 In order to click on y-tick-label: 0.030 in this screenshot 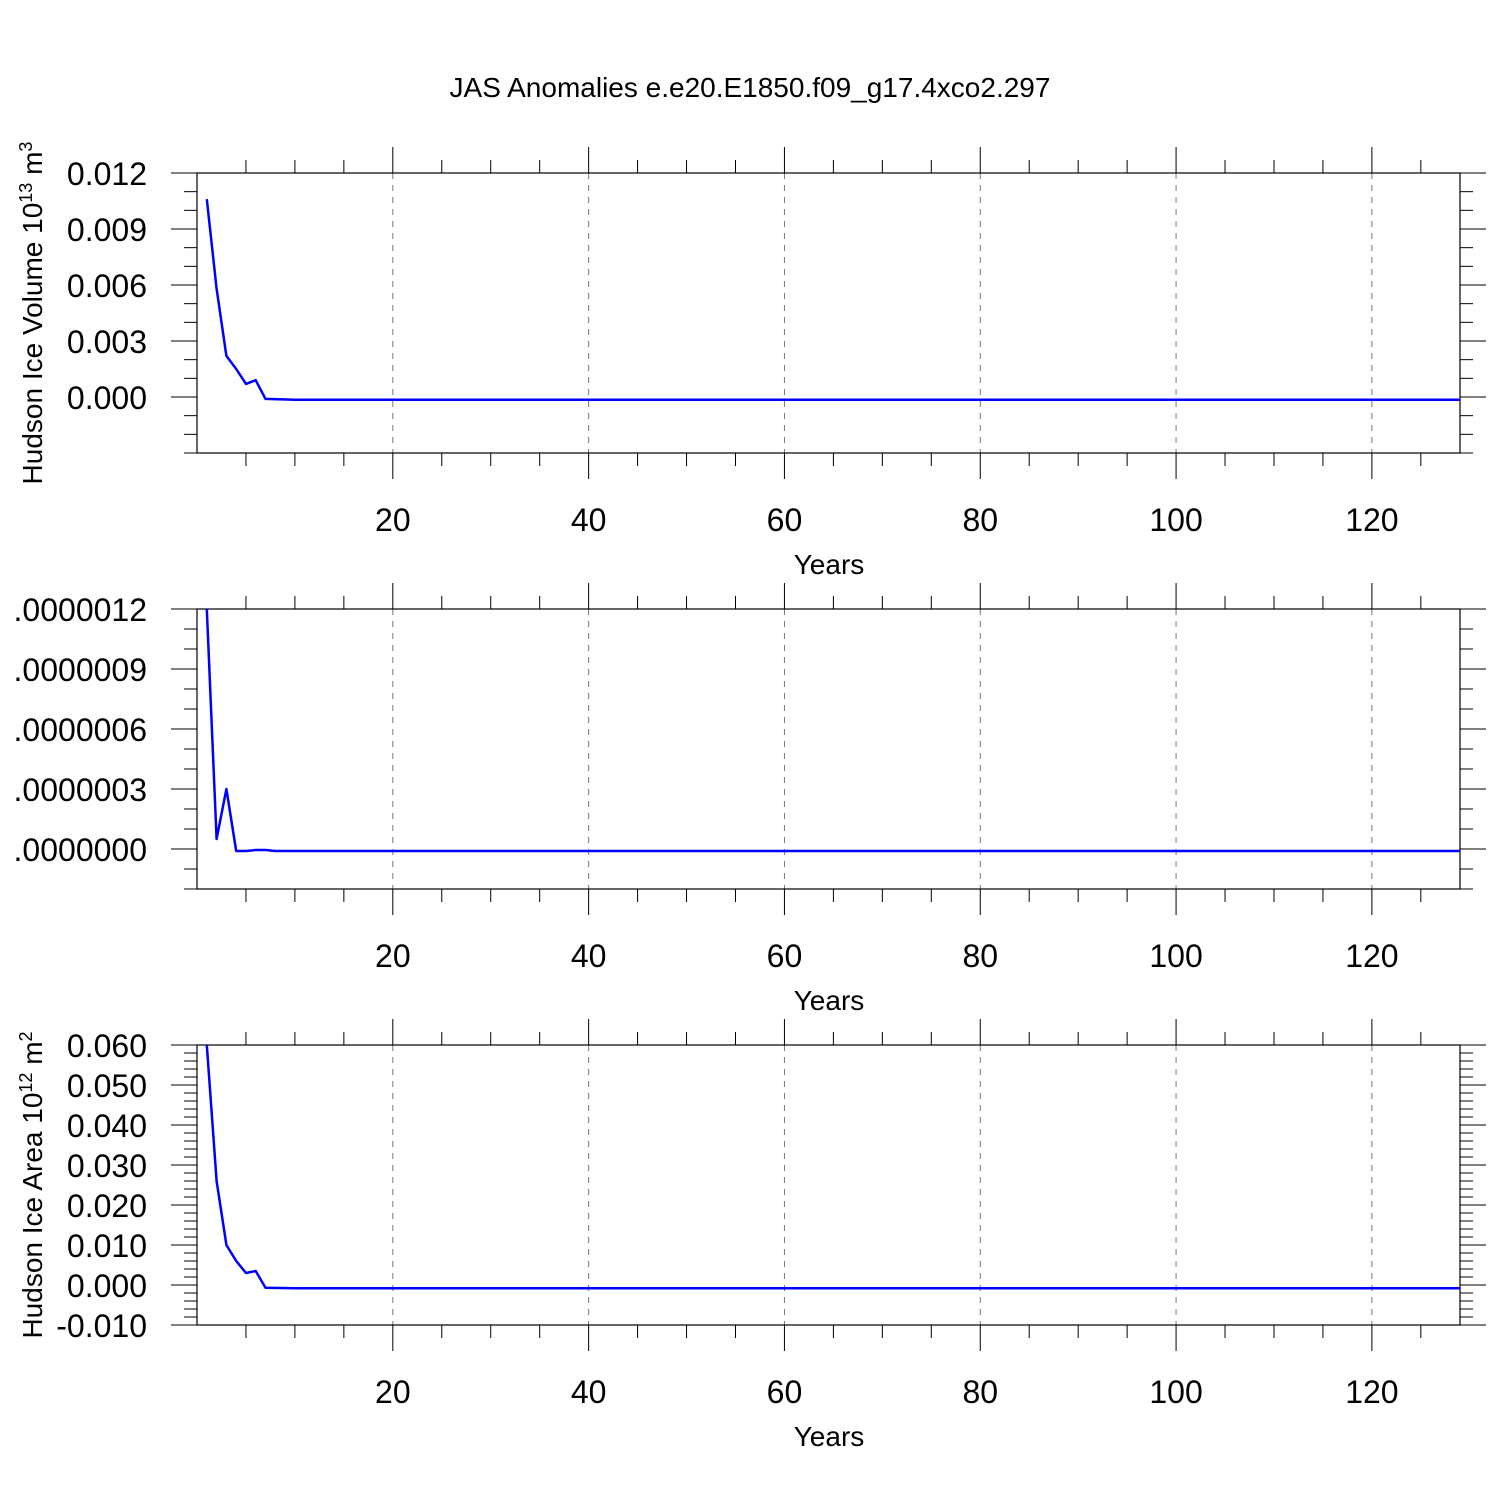, I will do `click(107, 1166)`.